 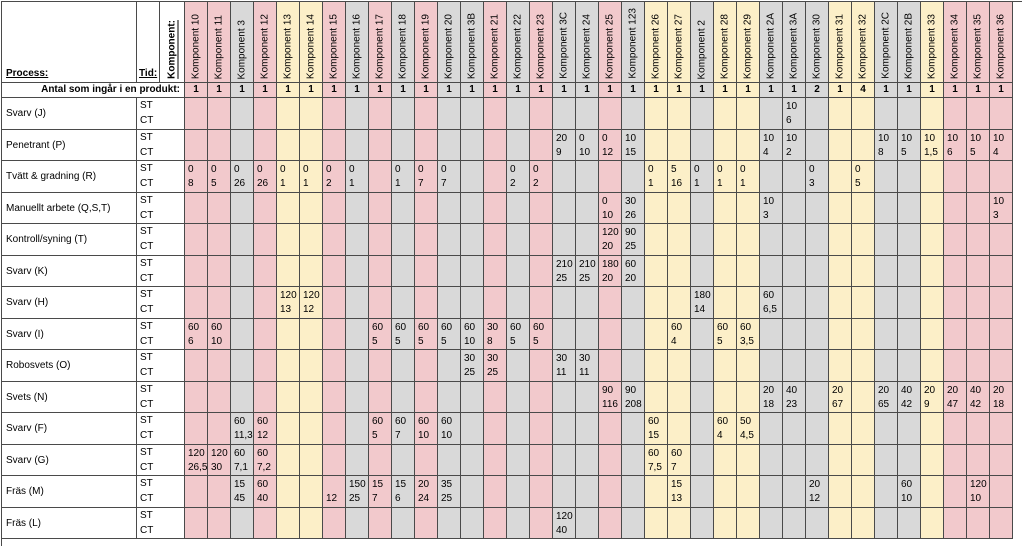 What do you see at coordinates (746, 421) in the screenshot?
I see `st-value: 50` at bounding box center [746, 421].